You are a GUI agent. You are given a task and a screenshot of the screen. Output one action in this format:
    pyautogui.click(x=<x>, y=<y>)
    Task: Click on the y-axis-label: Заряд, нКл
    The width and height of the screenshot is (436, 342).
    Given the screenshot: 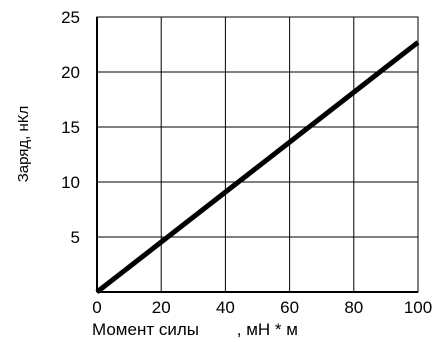 What is the action you would take?
    pyautogui.click(x=23, y=144)
    